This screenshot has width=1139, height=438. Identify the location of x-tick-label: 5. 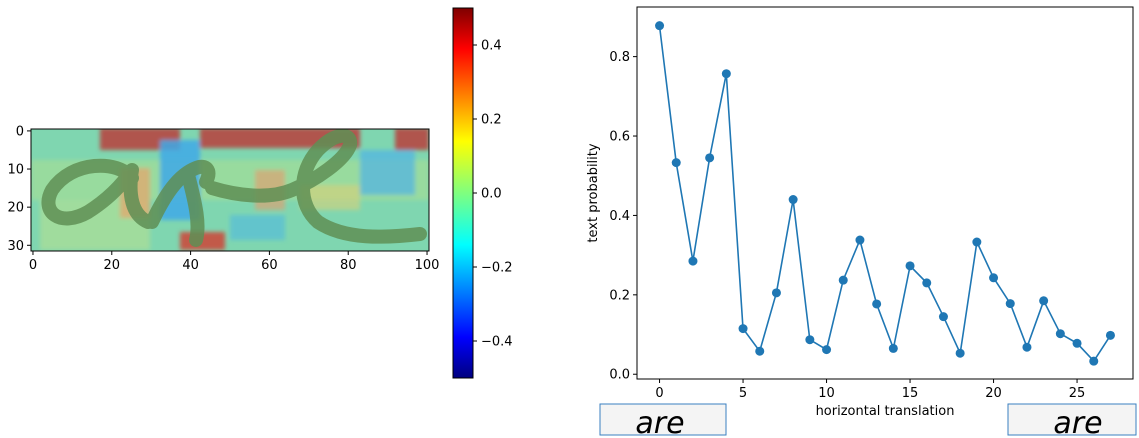
(743, 393).